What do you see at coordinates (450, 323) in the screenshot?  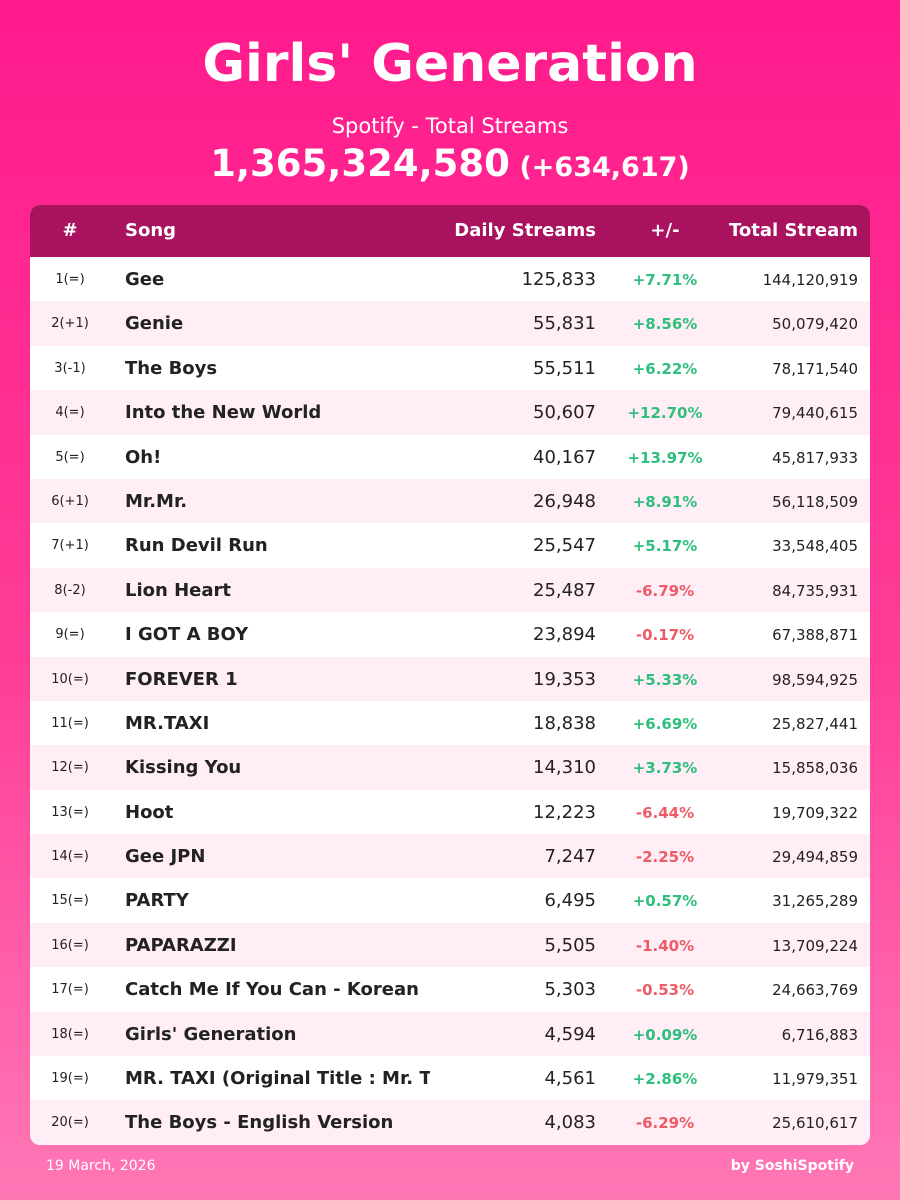 I see `table-row: 2(+1) Genie 55,831 +8.56% 50,079,420` at bounding box center [450, 323].